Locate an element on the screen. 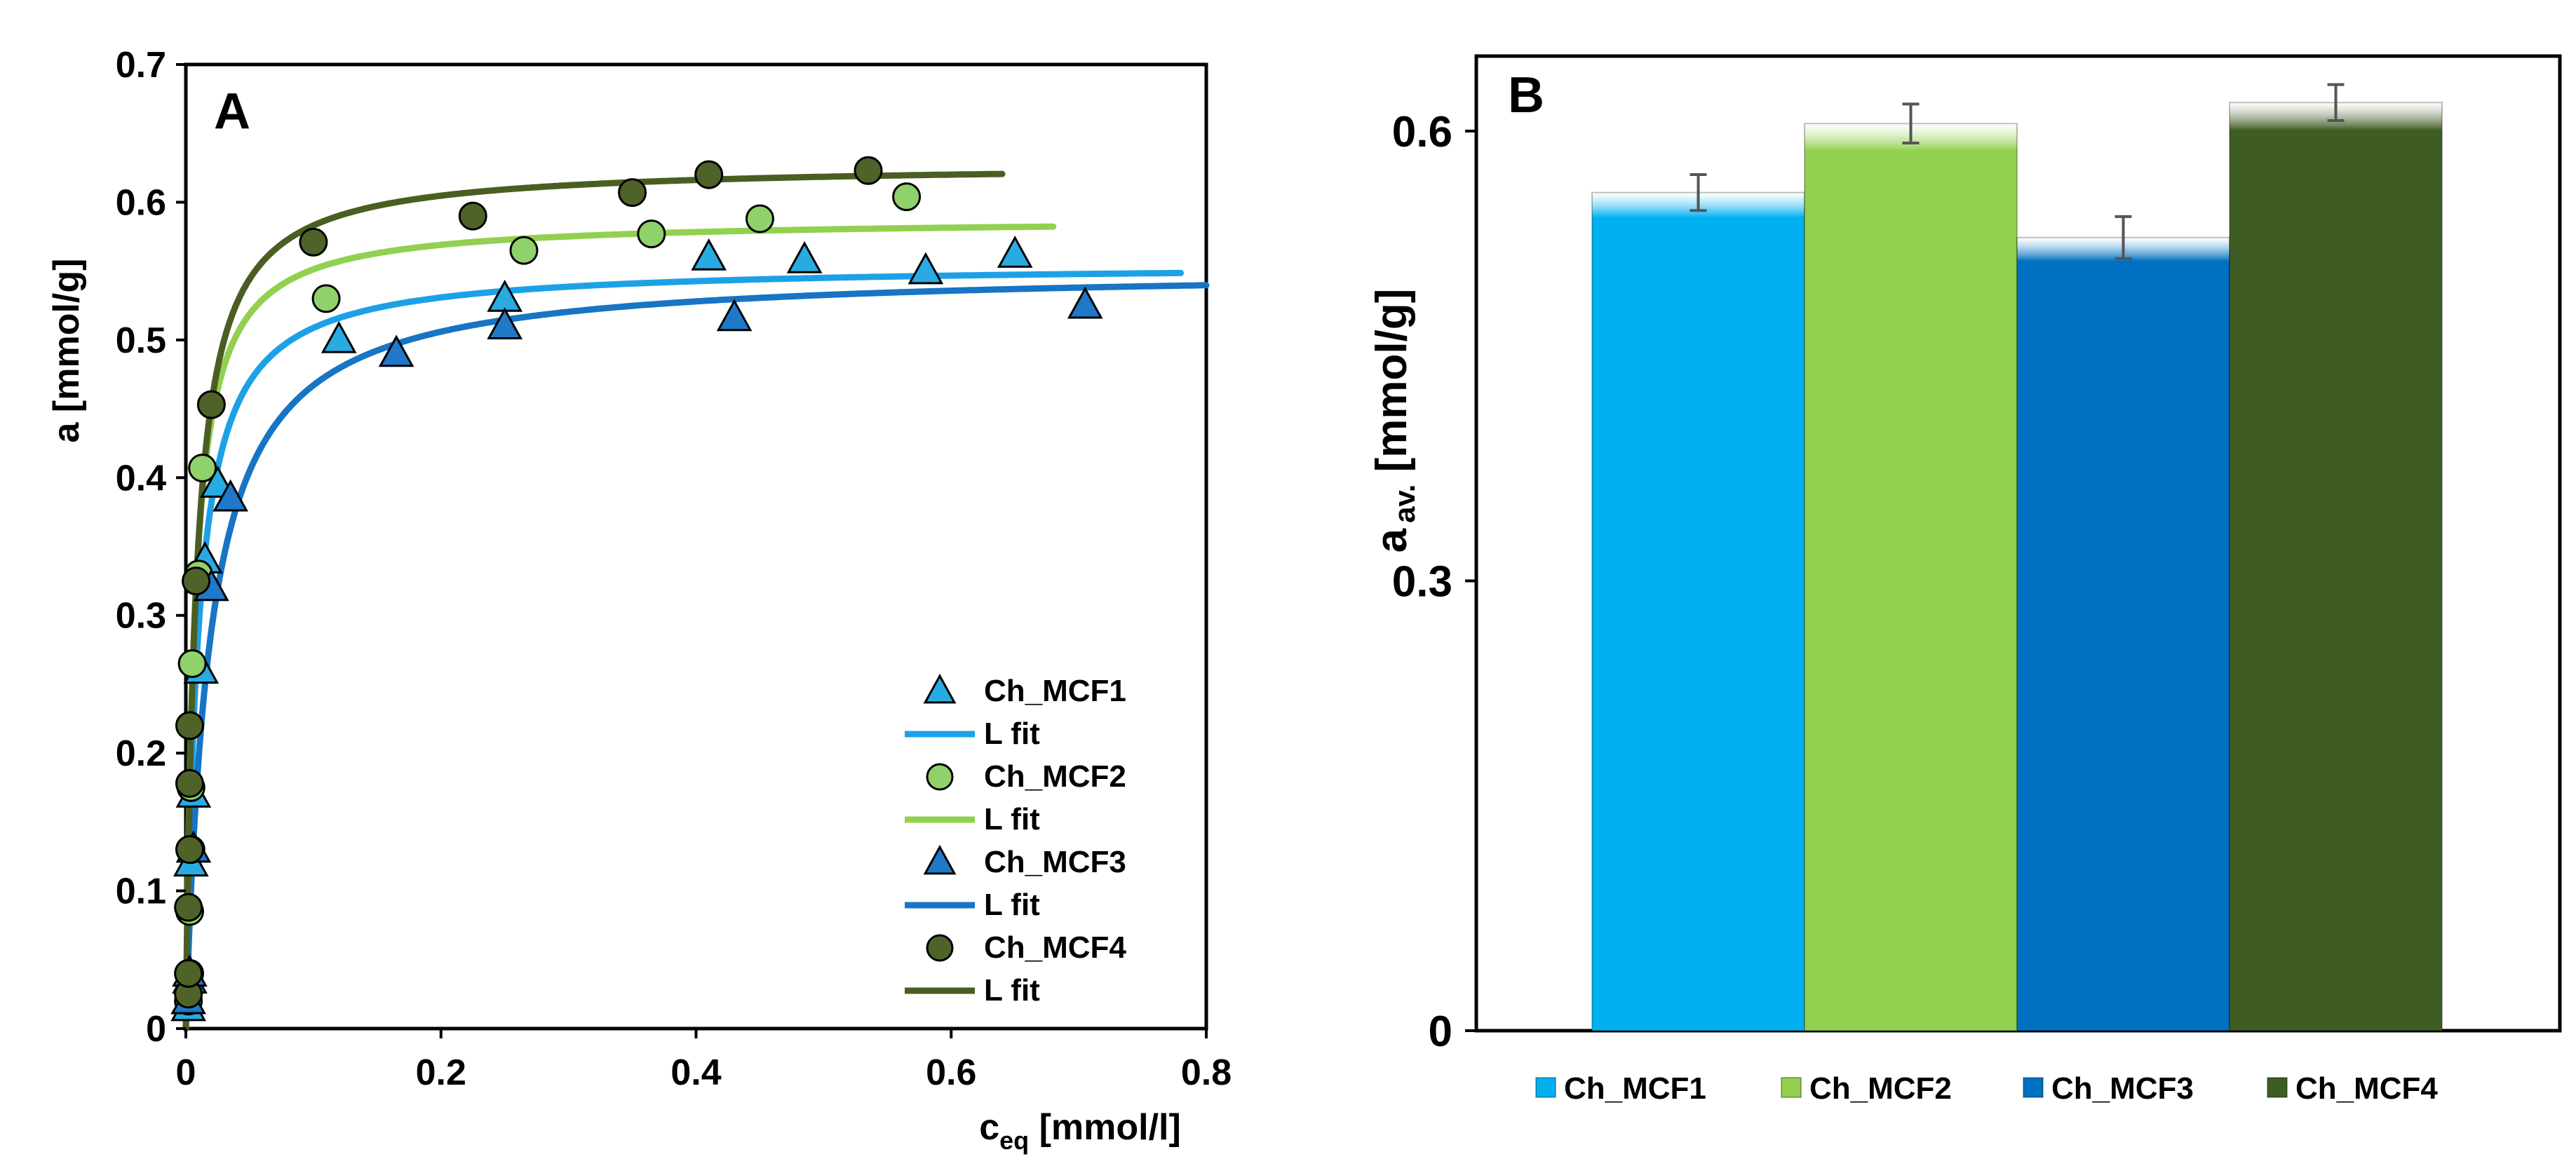  panel-a-y-ticks: 0 0.1 0.2 0.3 0.4 0.5 0.6 0.7 is located at coordinates (151, 547).